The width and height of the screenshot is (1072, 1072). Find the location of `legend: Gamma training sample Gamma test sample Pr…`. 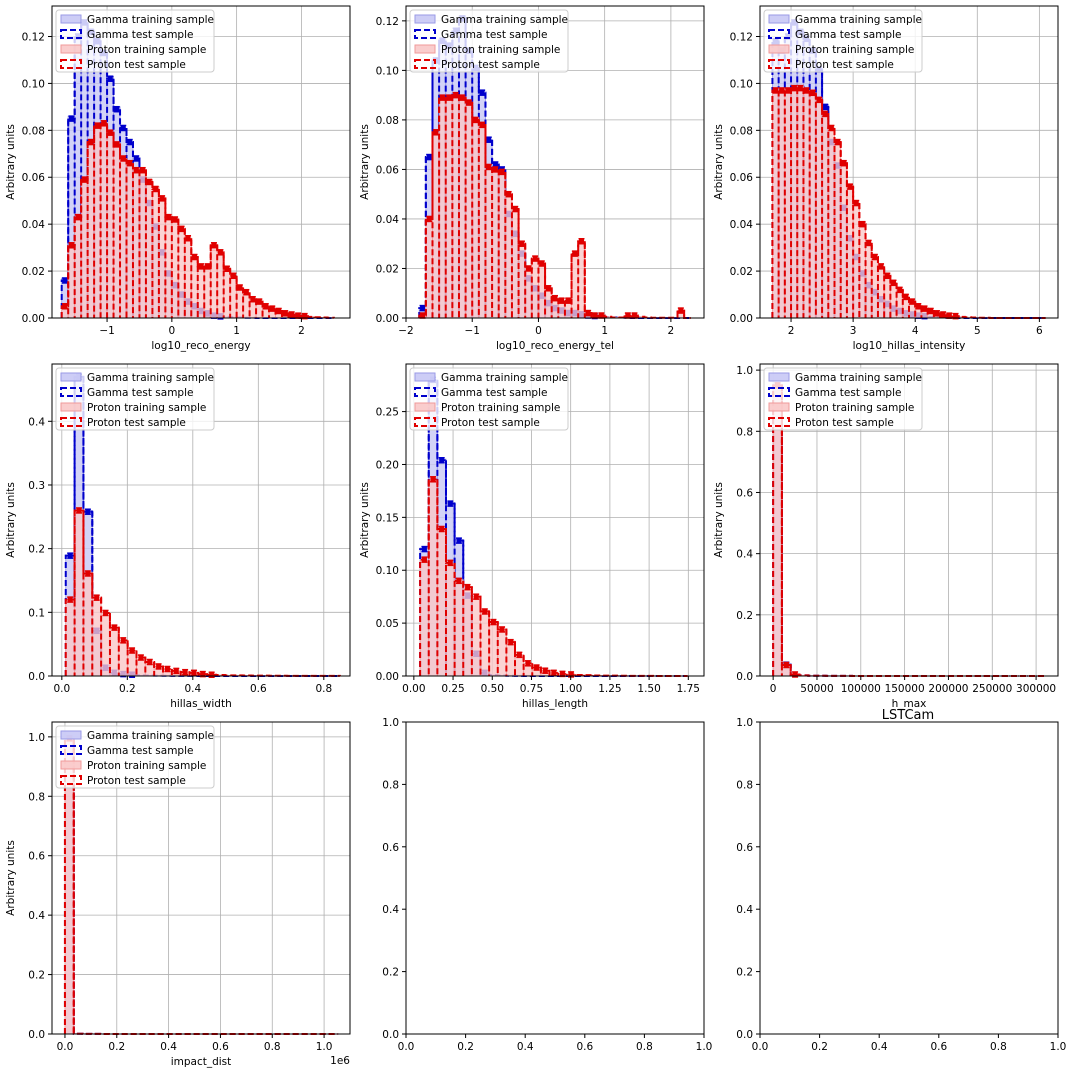

legend: Gamma training sample Gamma test sample Pr… is located at coordinates (135, 41).